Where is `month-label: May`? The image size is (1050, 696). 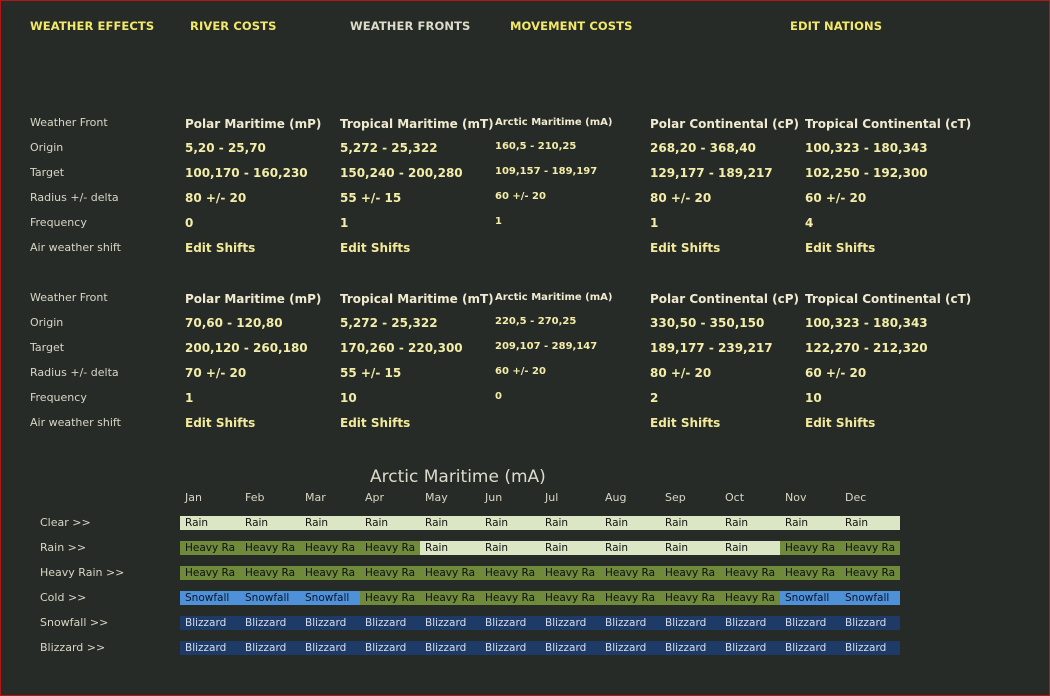 month-label: May is located at coordinates (436, 497).